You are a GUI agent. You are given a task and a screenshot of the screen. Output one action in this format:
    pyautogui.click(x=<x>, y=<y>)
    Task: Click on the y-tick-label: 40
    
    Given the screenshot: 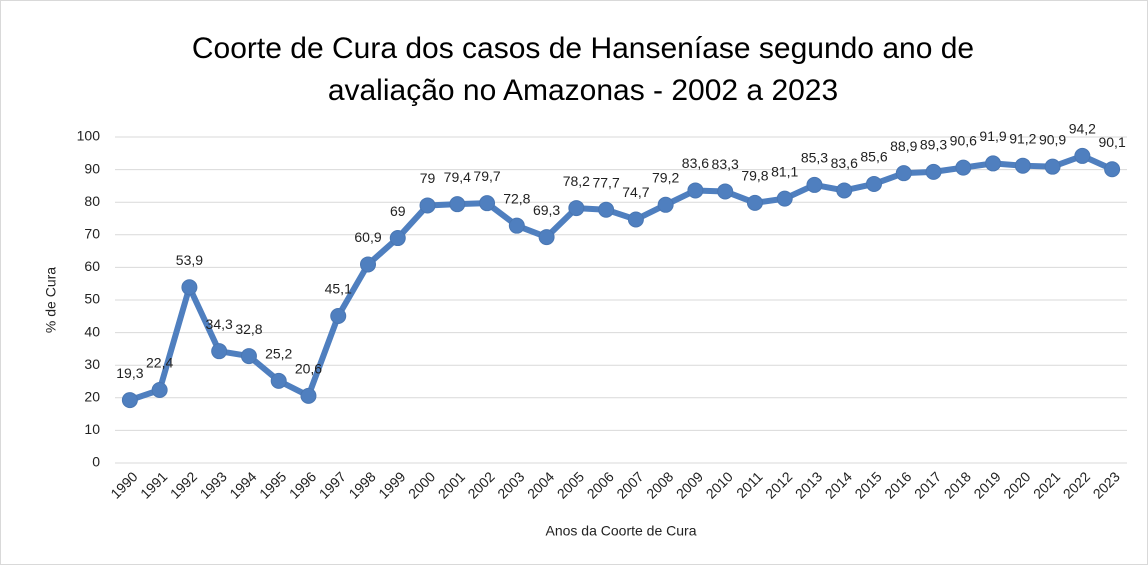 What is the action you would take?
    pyautogui.click(x=92, y=331)
    